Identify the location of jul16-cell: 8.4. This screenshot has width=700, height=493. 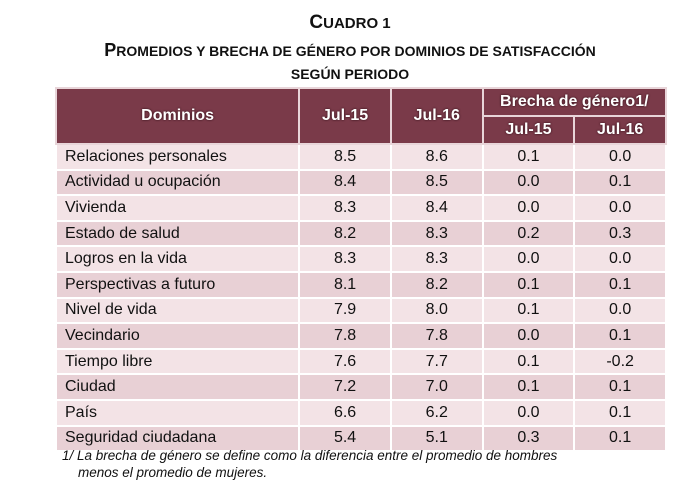
(436, 208).